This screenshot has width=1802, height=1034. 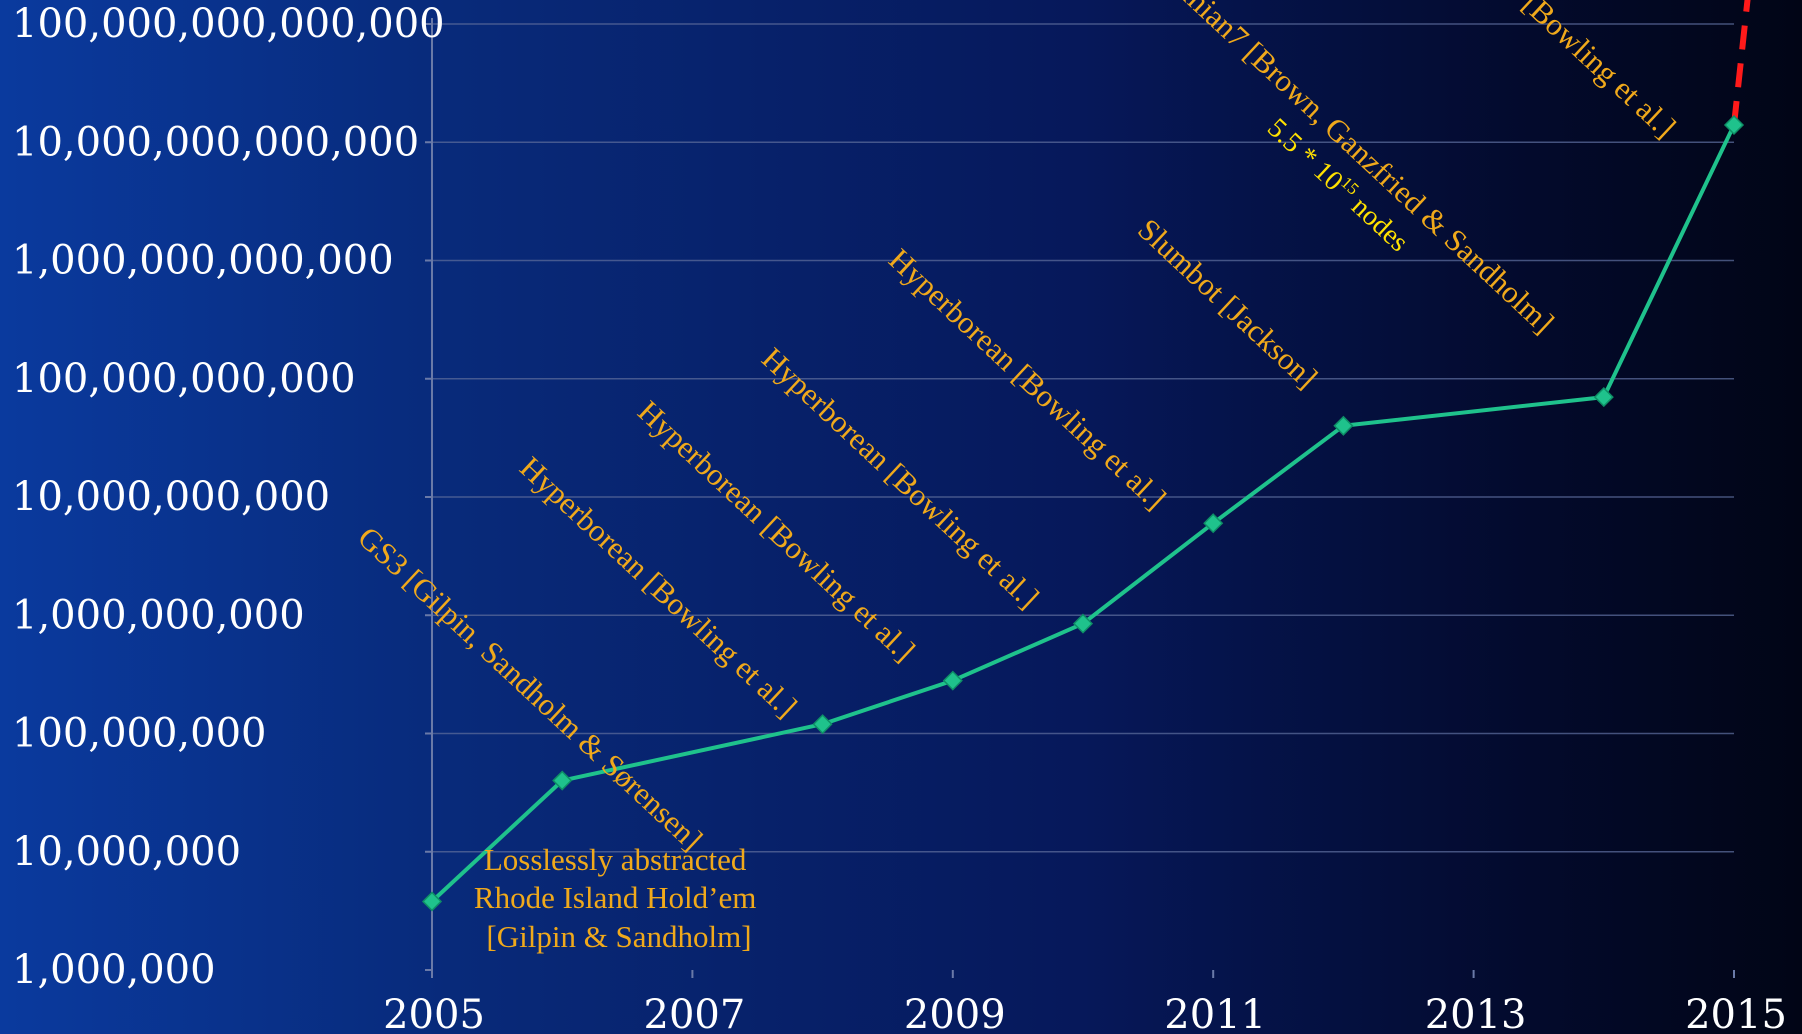 What do you see at coordinates (955, 1013) in the screenshot?
I see `x-tick-label: 2009` at bounding box center [955, 1013].